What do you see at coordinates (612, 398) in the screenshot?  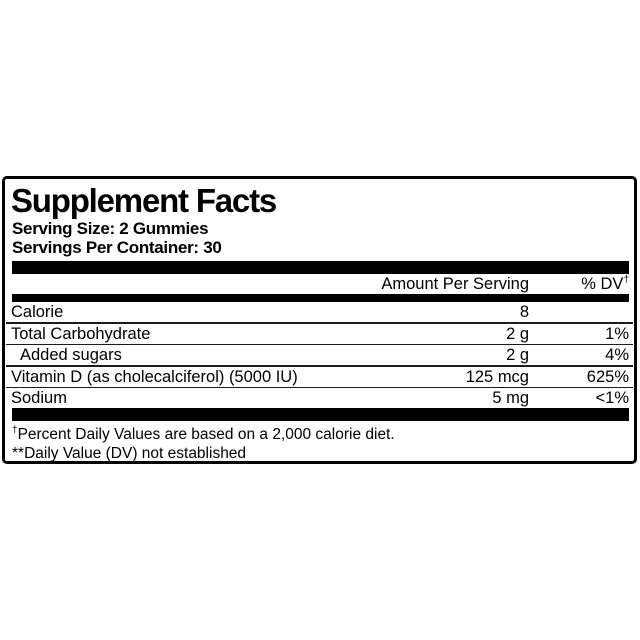 I see `nutrient-dv: <1%` at bounding box center [612, 398].